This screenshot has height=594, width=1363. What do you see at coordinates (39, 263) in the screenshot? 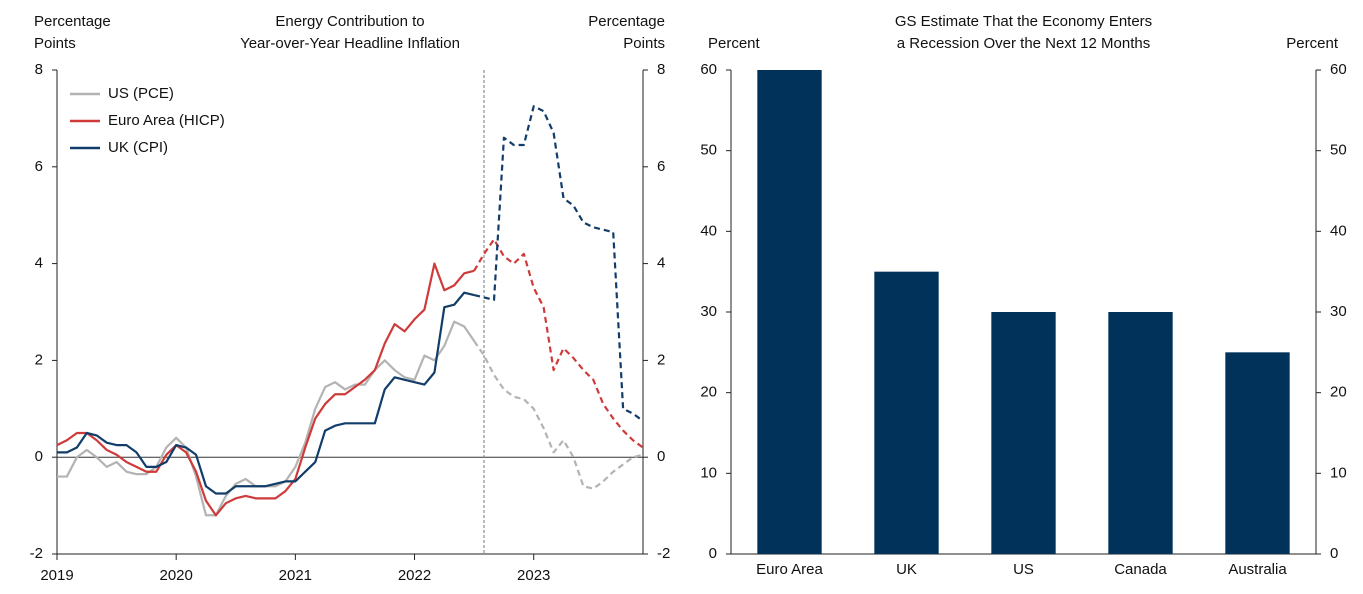
I see `y-tick-label: 4` at bounding box center [39, 263].